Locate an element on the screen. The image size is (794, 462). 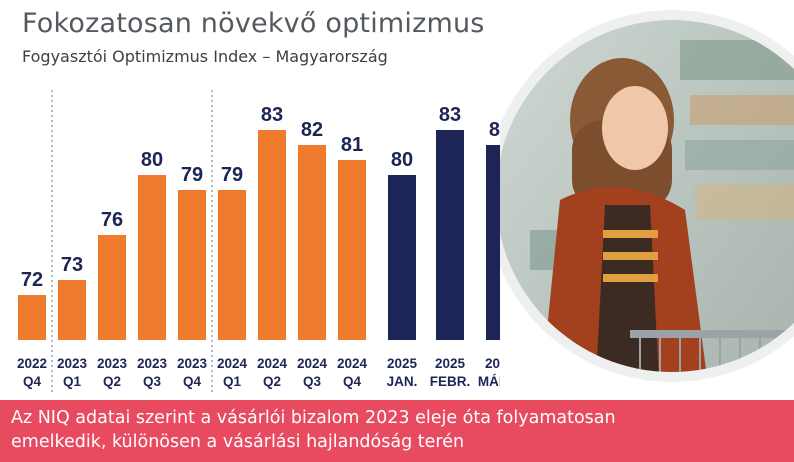
x-tick-label-period: MÁRC. is located at coordinates (489, 381).